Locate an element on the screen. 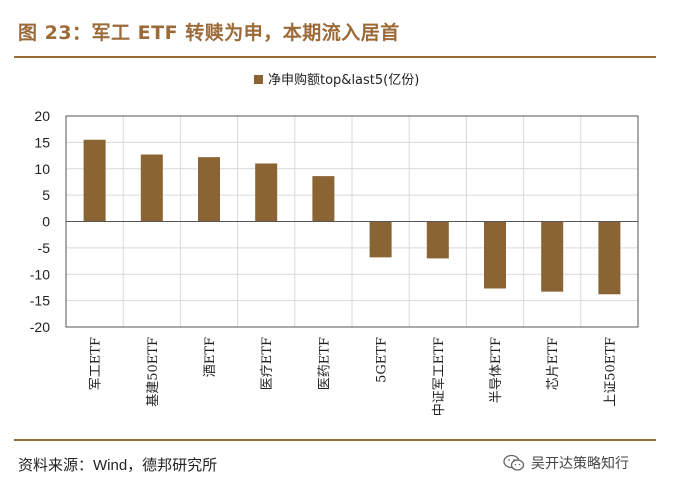 Image resolution: width=674 pixels, height=488 pixels. x-tick-label: 上证50ETF is located at coordinates (610, 372).